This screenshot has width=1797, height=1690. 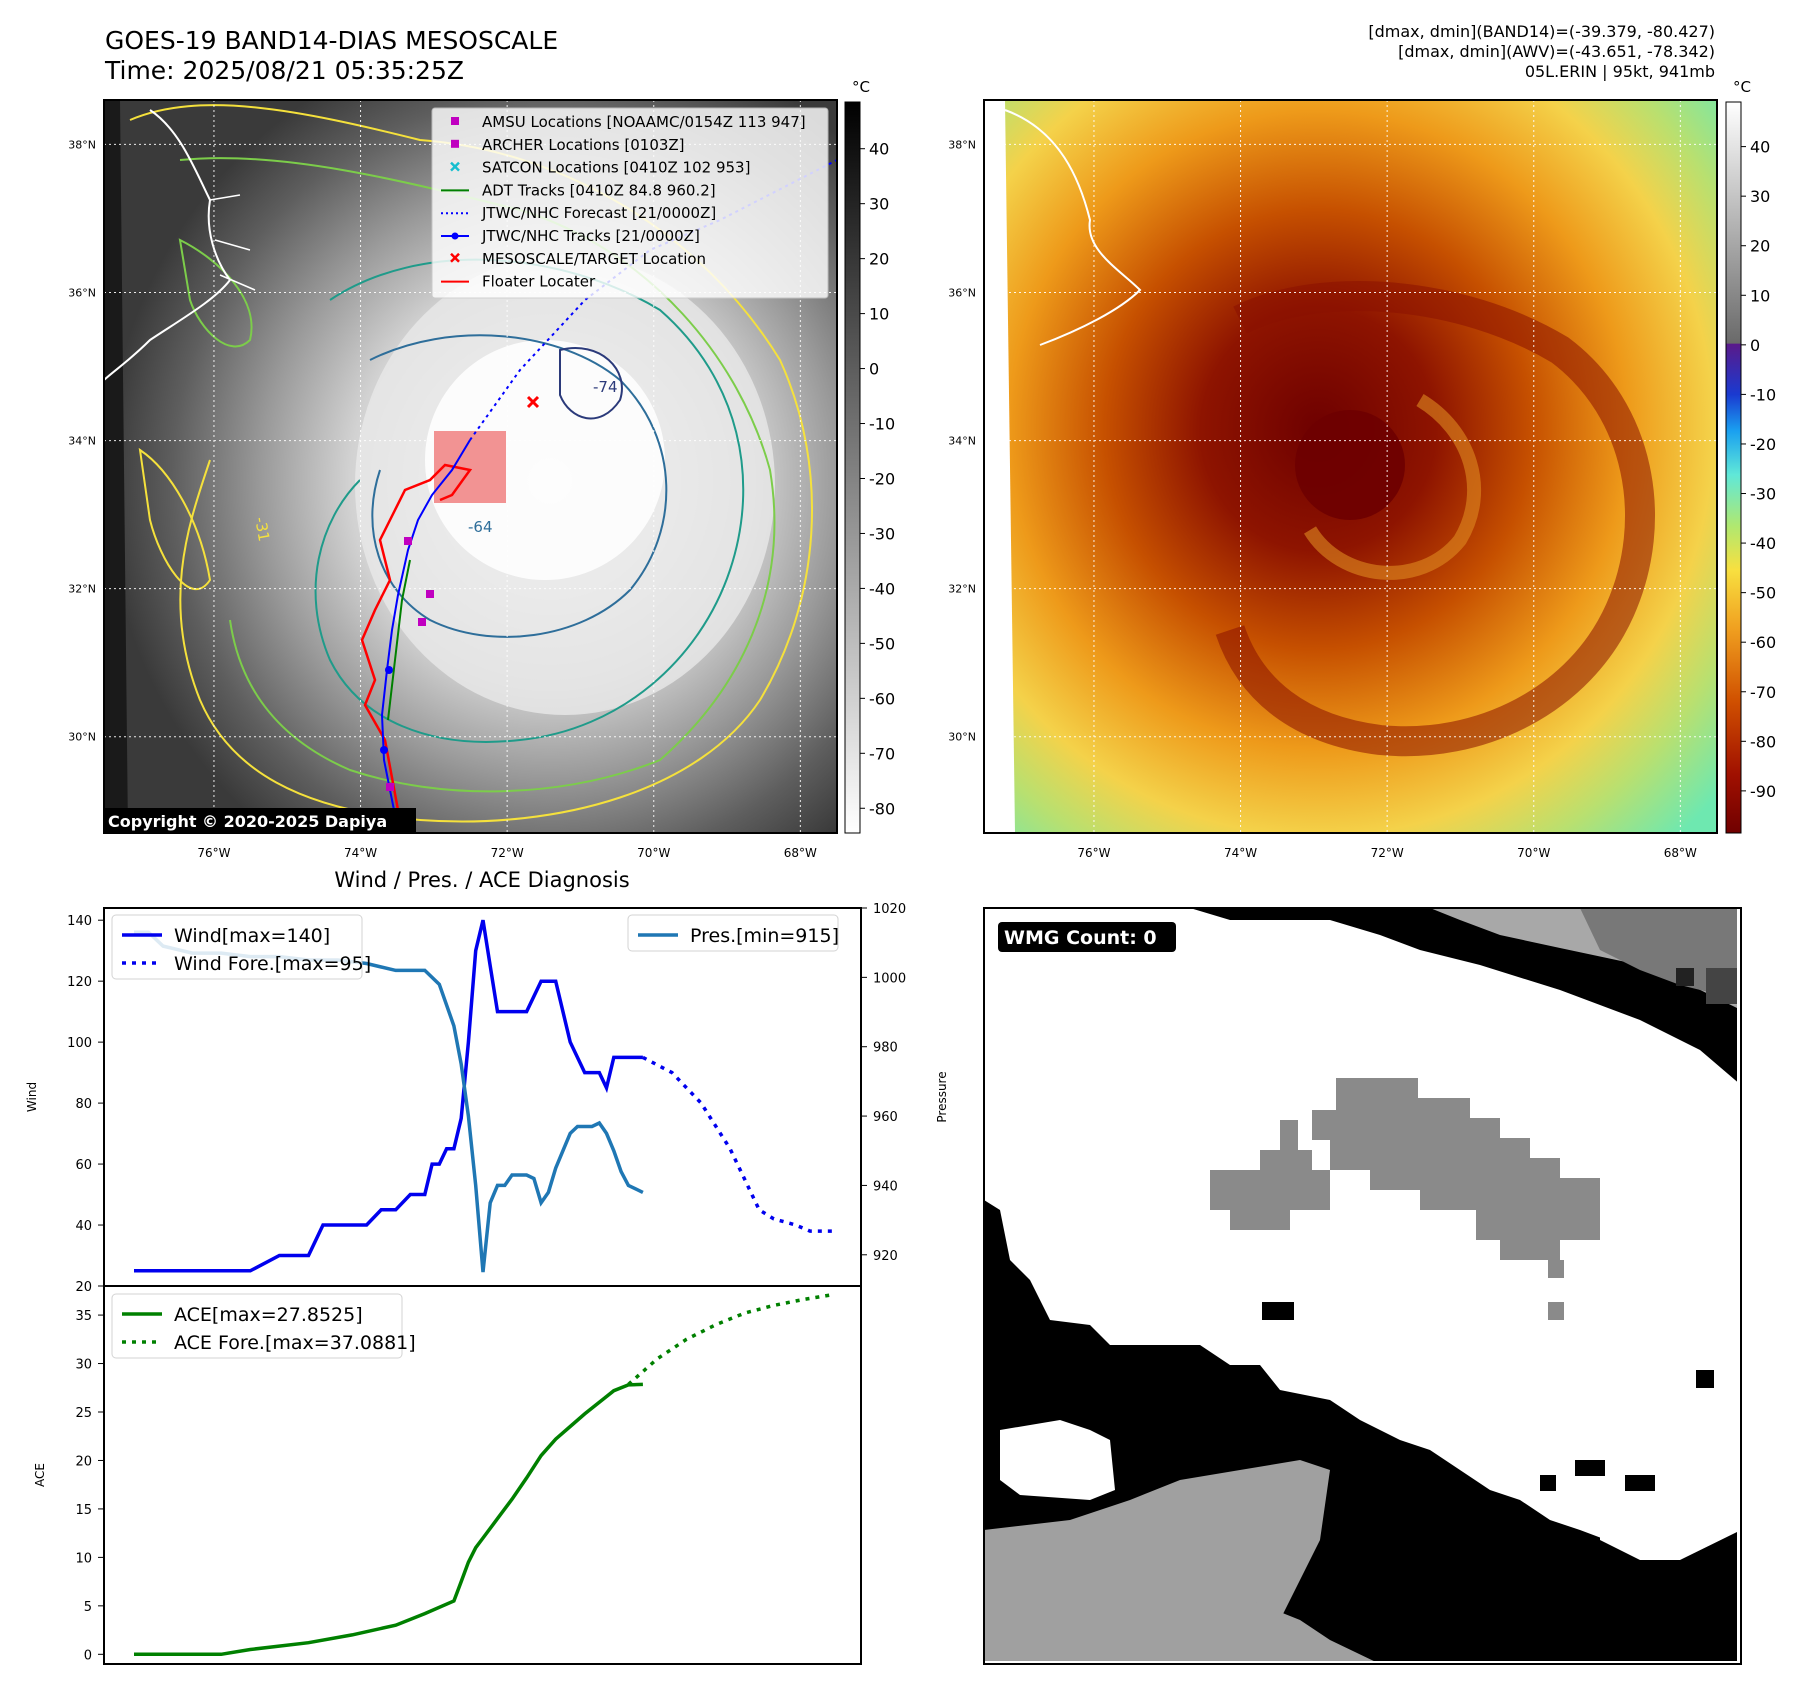 I want to click on wind-axis-label: Wind, so click(x=32, y=1097).